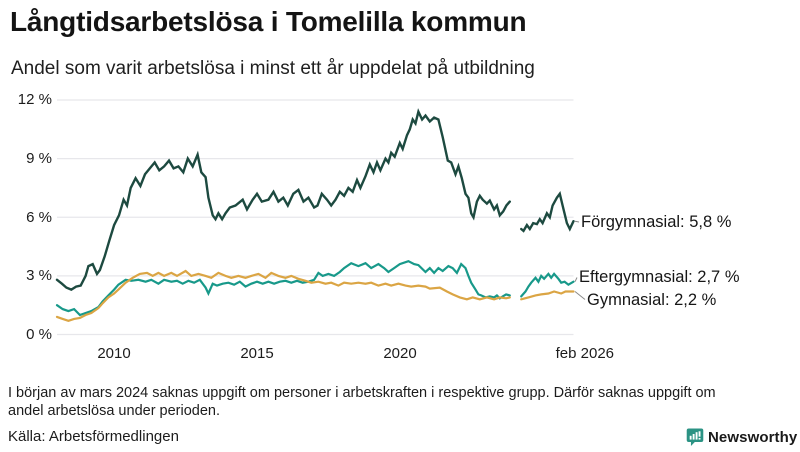 This screenshot has height=452, width=800. I want to click on x-axis-tick-2010: 2010, so click(114, 353).